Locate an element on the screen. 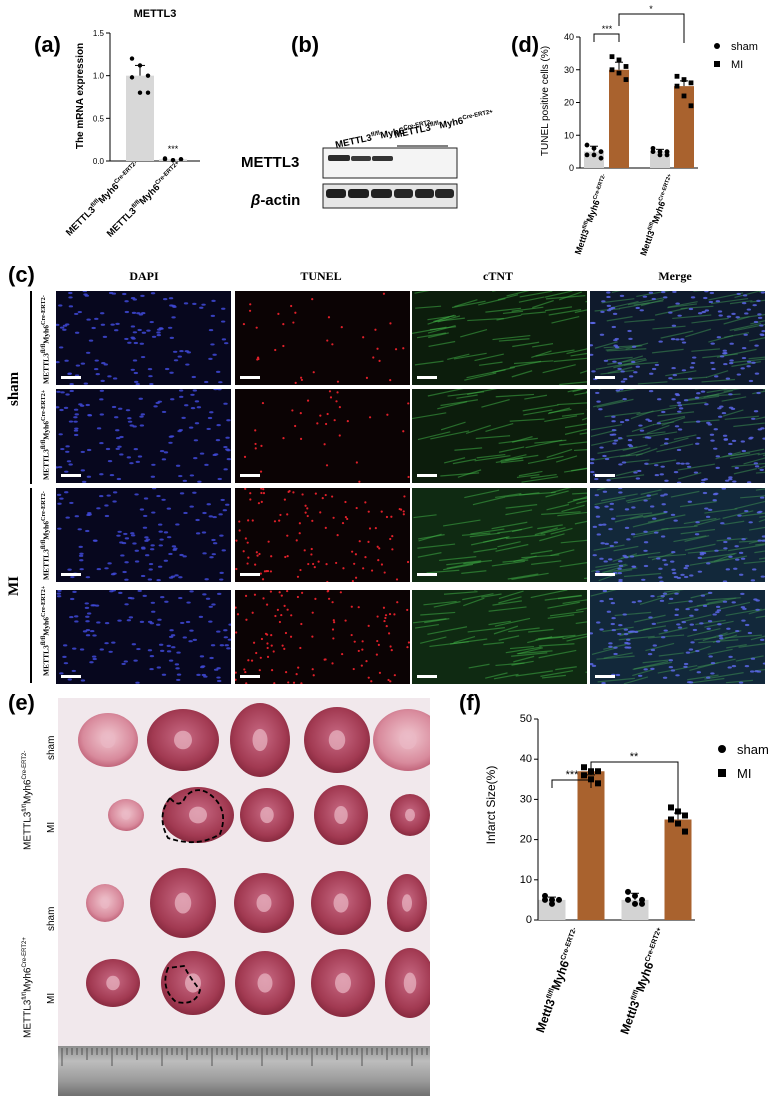 The width and height of the screenshot is (773, 1101). y-tick-label: 30 is located at coordinates (569, 70).